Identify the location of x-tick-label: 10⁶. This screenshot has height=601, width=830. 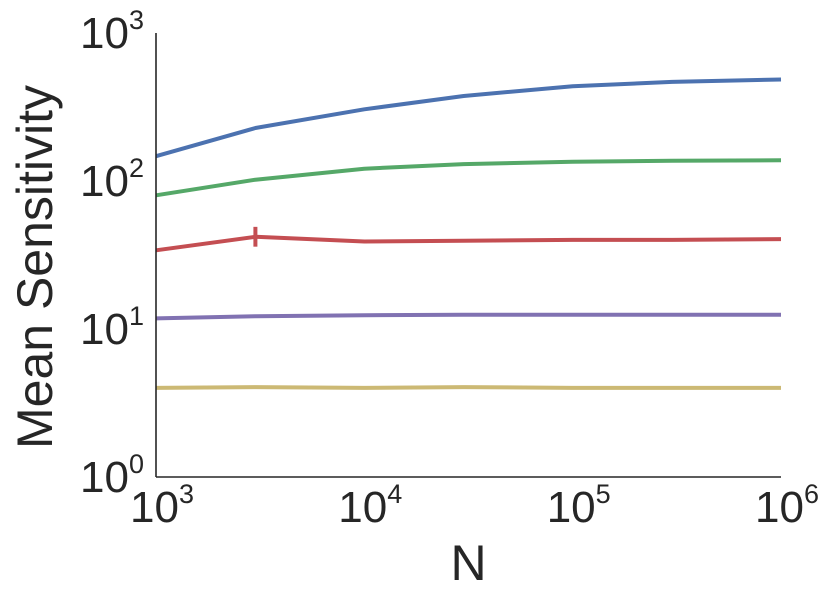
(787, 505).